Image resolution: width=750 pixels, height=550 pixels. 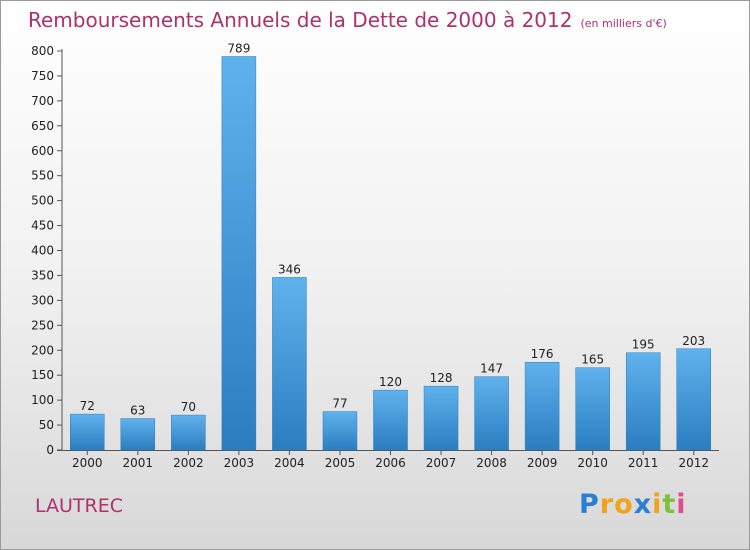 What do you see at coordinates (441, 463) in the screenshot?
I see `x-tick-label-2007: 2007` at bounding box center [441, 463].